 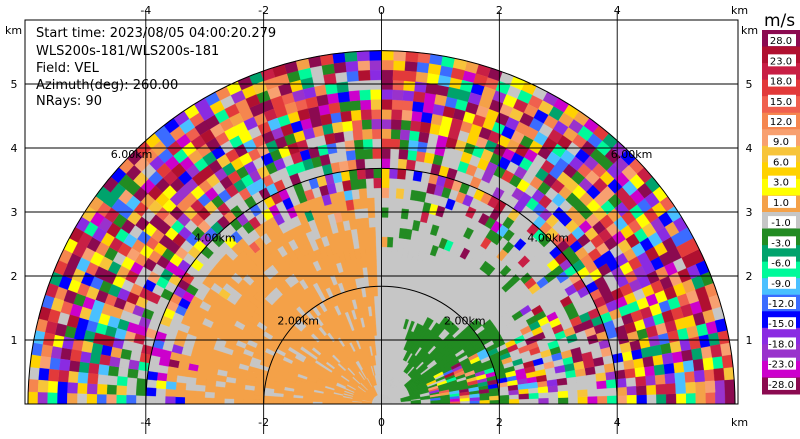 I want to click on x-tick-label-bottom-2: 2, so click(x=499, y=422).